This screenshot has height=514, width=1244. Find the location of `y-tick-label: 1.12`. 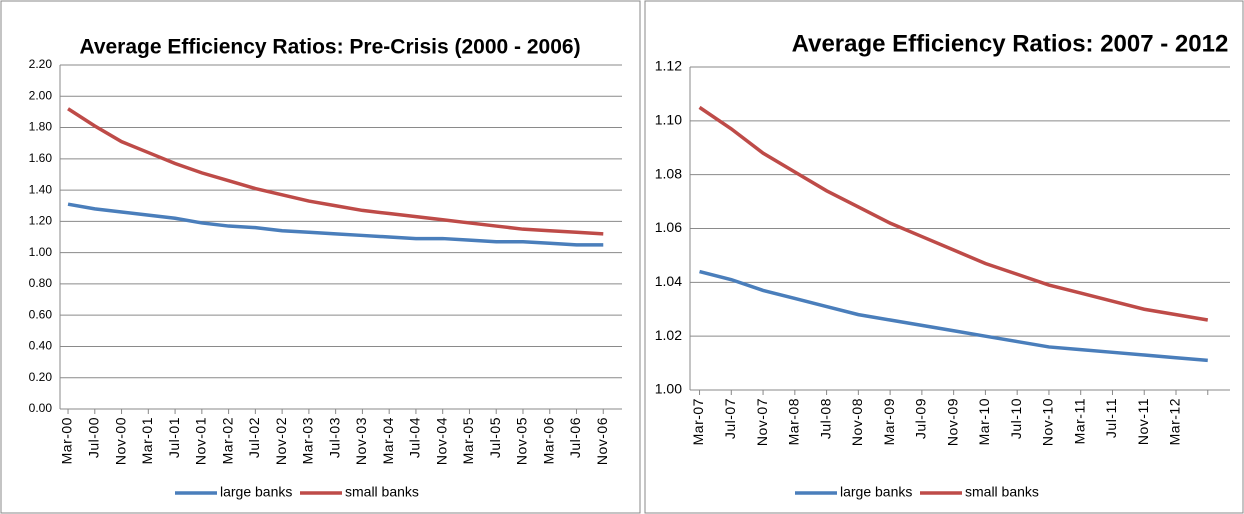

y-tick-label: 1.12 is located at coordinates (668, 66).